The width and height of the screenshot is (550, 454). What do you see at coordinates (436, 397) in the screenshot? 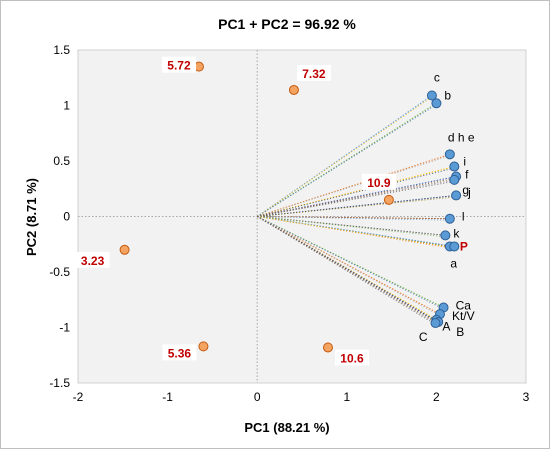
I see `x-tick-label: 2` at bounding box center [436, 397].